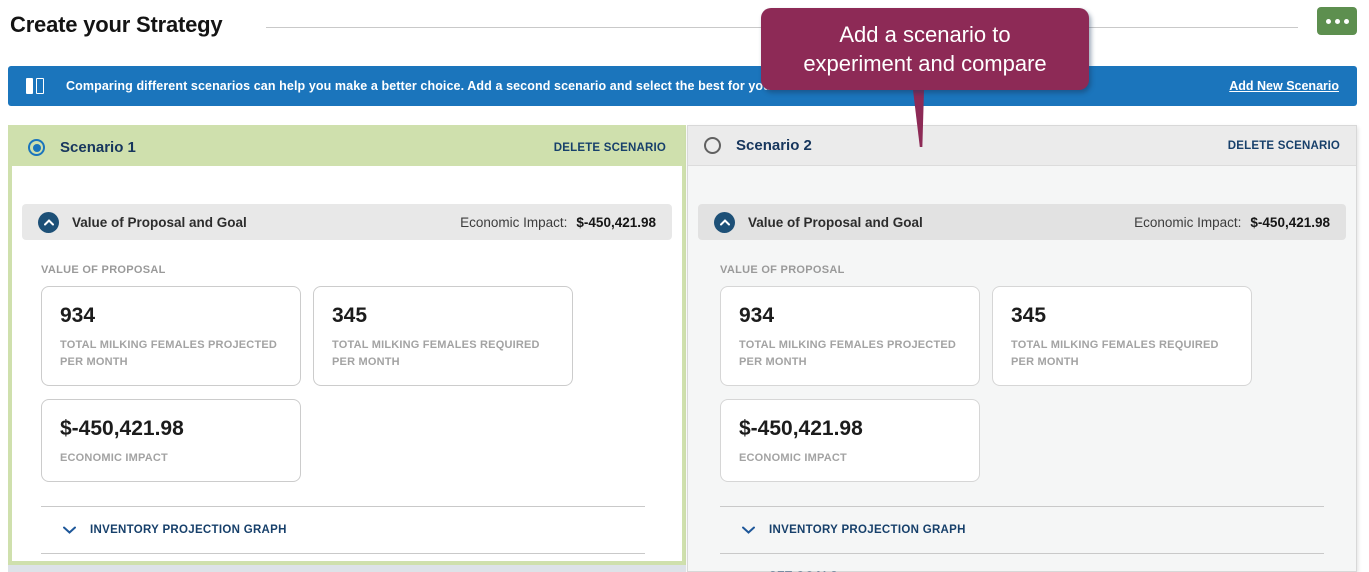 The image size is (1369, 572). I want to click on add-new-scenario-link: Add New Scenario, so click(1284, 86).